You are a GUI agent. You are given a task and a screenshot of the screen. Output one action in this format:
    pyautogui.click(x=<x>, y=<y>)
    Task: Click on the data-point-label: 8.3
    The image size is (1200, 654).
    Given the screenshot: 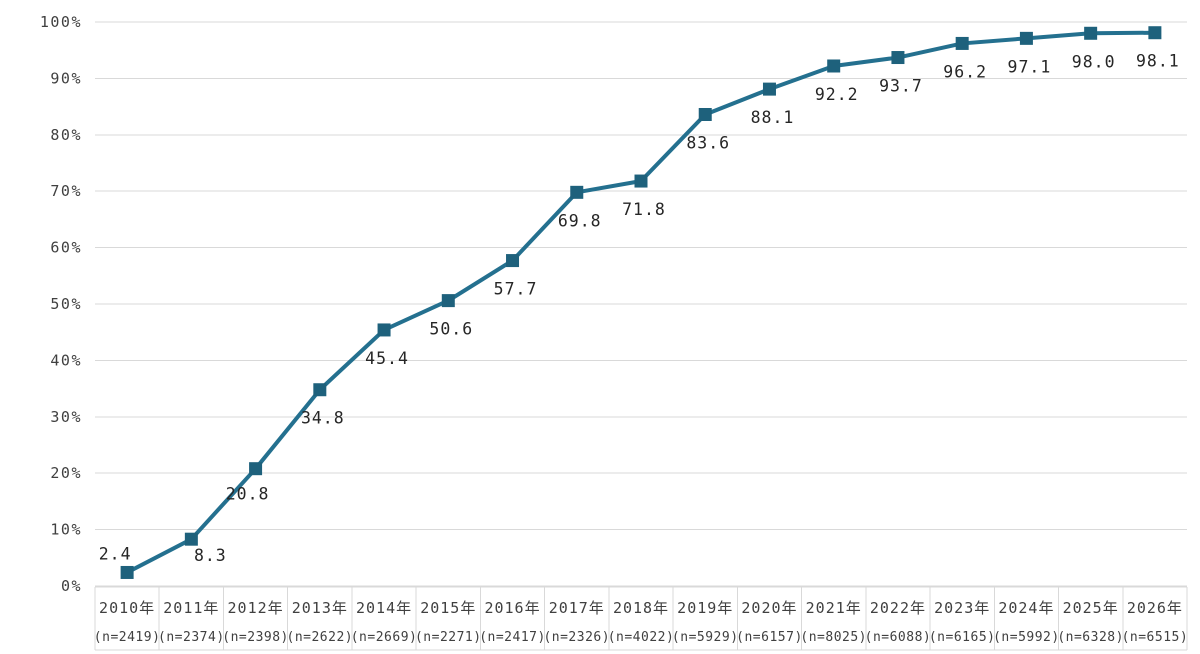 What is the action you would take?
    pyautogui.click(x=210, y=555)
    